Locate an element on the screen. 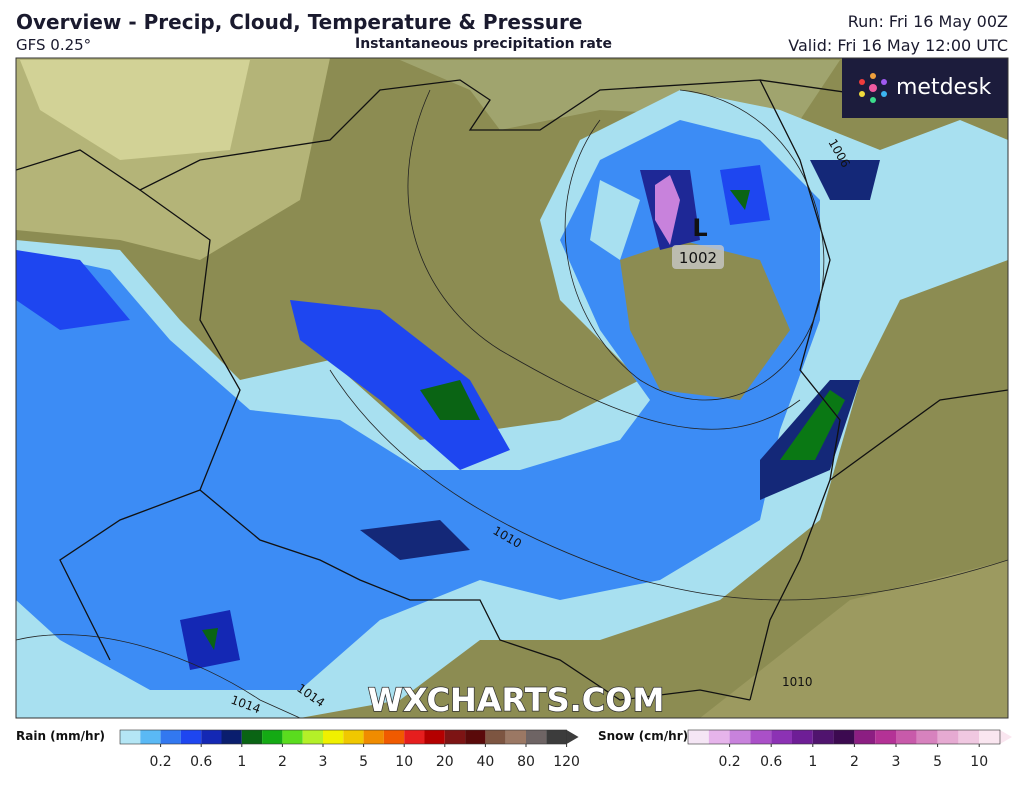 Image resolution: width=1024 pixels, height=785 pixels. snow-tick-label: 3 is located at coordinates (896, 762).